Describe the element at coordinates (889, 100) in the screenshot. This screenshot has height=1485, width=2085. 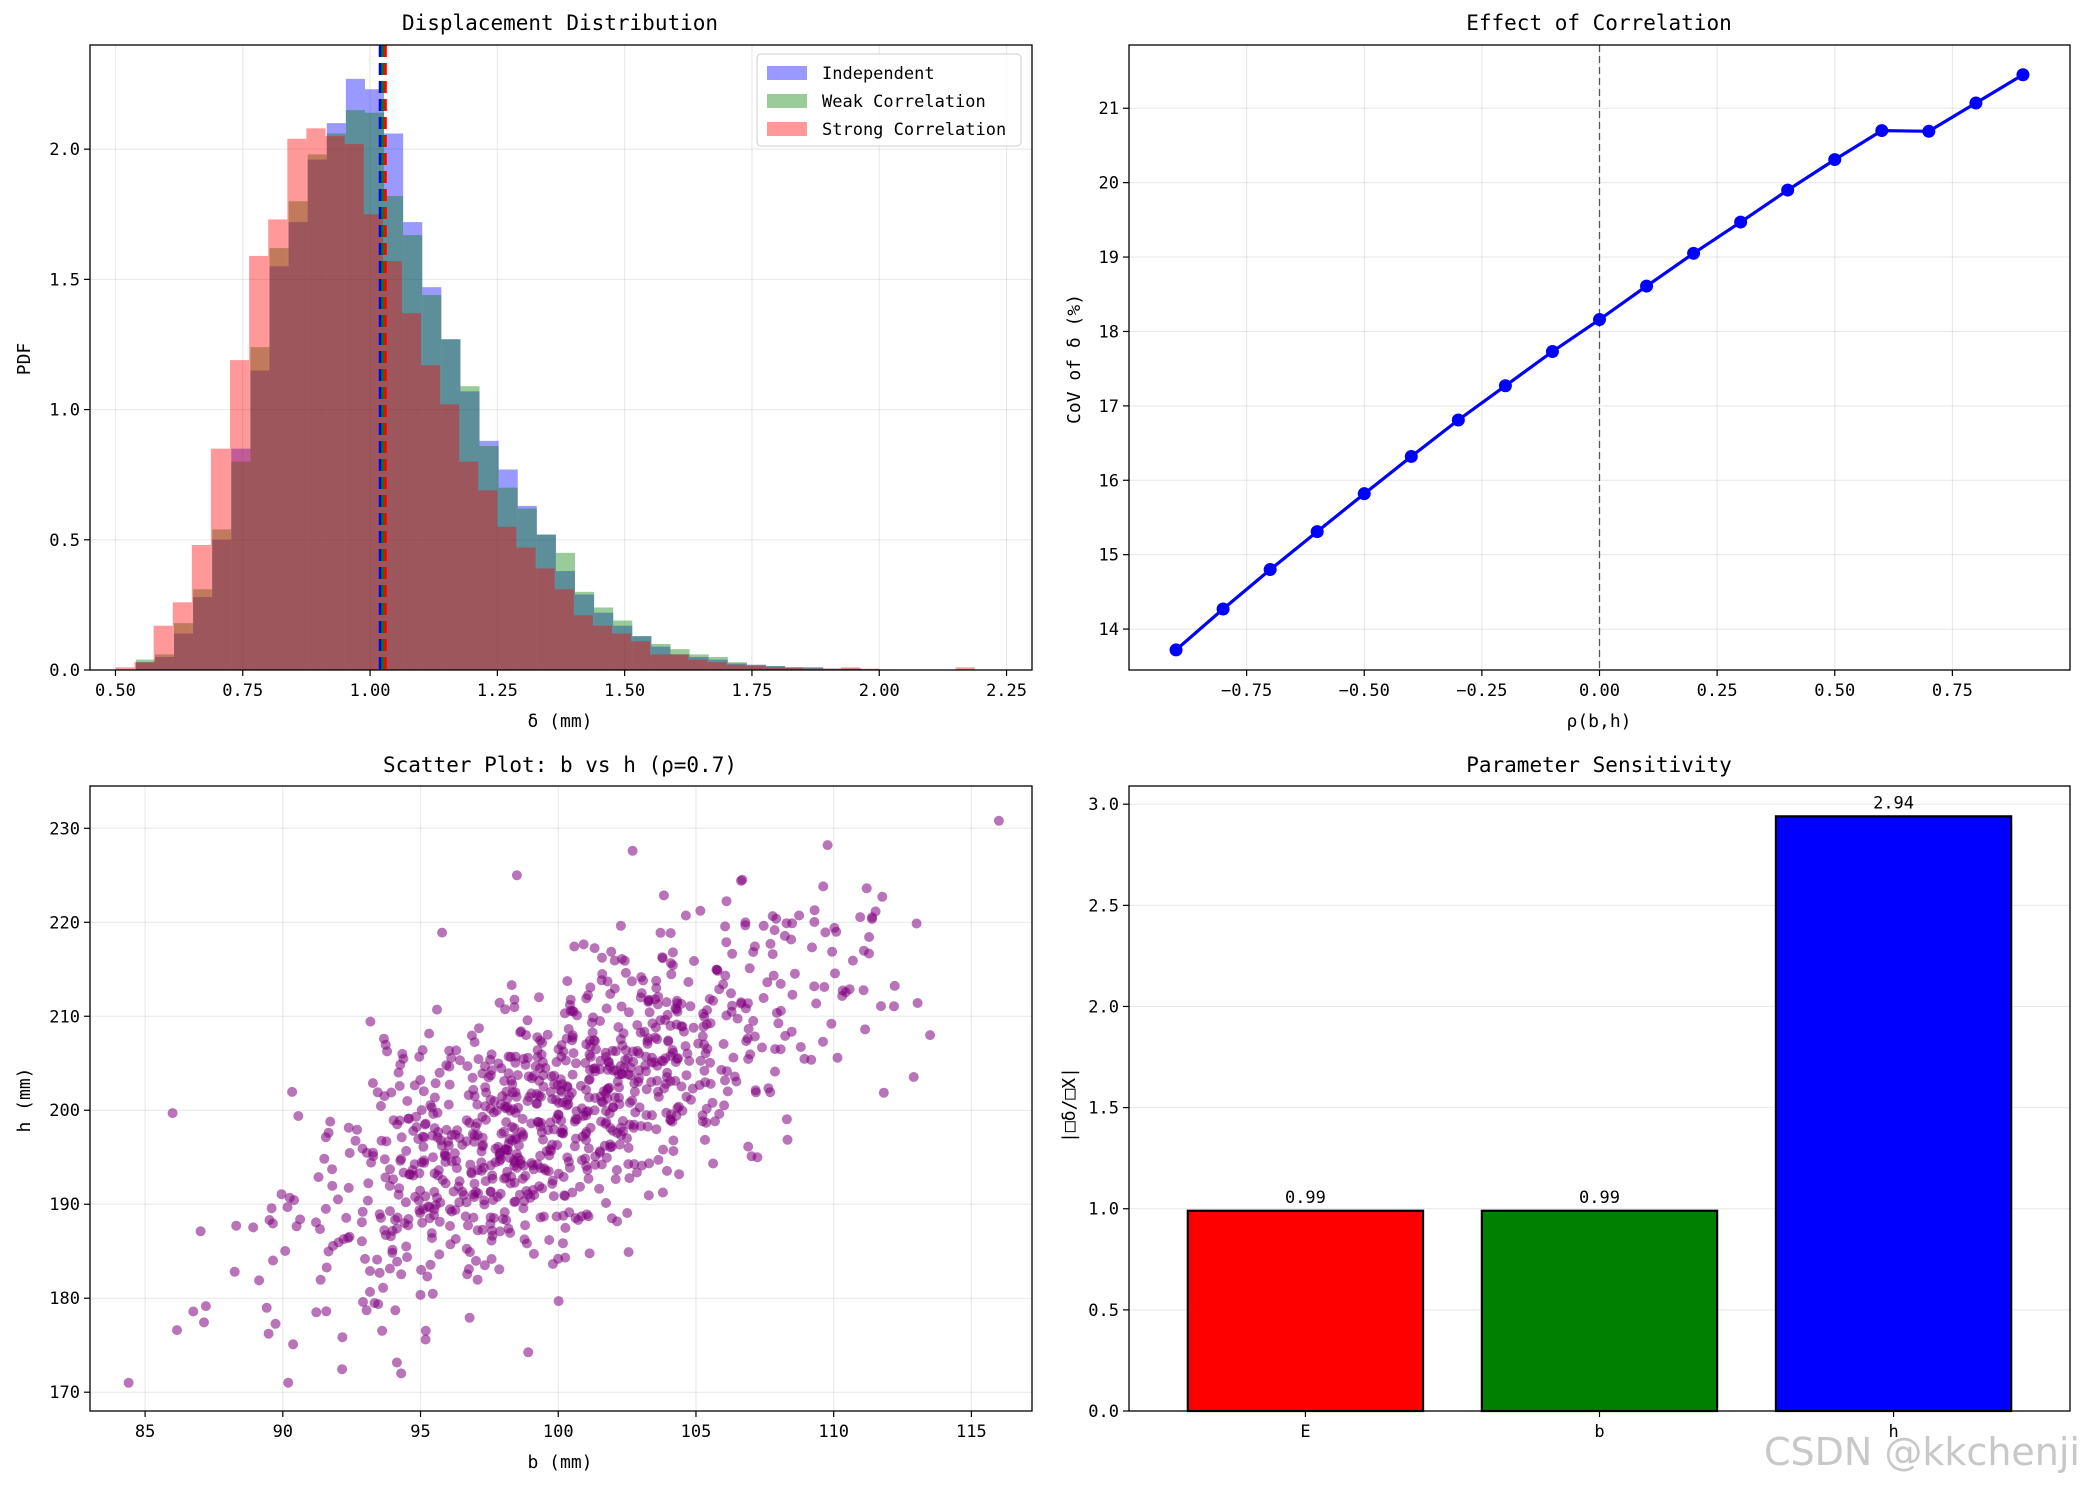
I see `legend-box` at that location.